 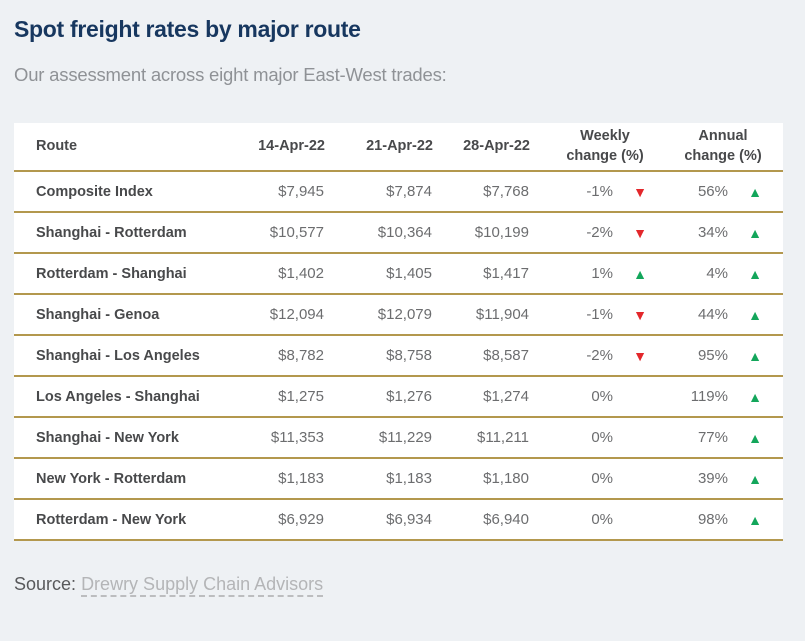 What do you see at coordinates (45, 584) in the screenshot?
I see `source-label: Source:` at bounding box center [45, 584].